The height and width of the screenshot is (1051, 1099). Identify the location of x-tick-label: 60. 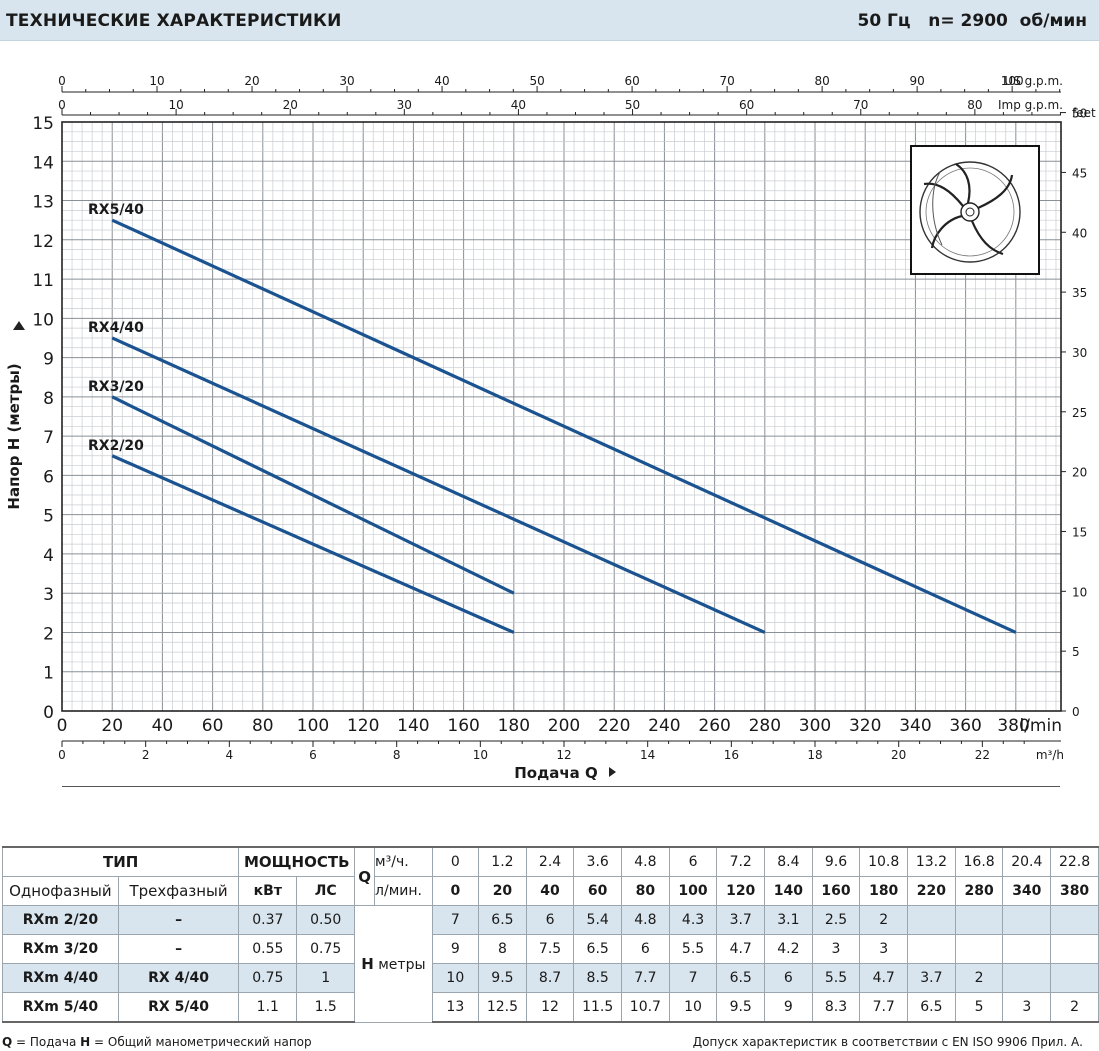
(213, 726).